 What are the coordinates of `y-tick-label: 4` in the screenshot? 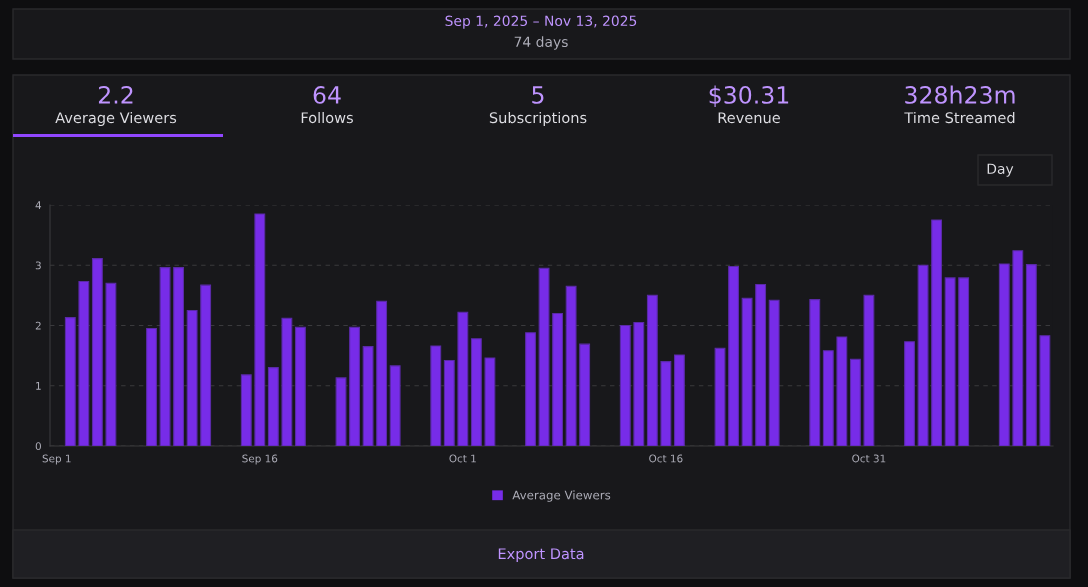 It's located at (38, 205).